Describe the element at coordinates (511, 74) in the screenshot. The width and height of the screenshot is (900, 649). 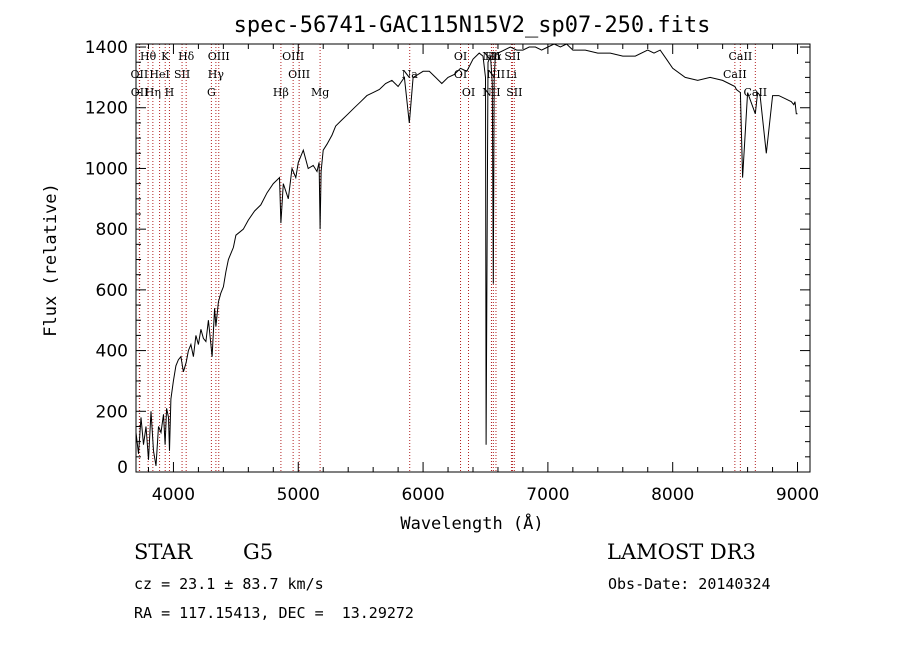
I see `line-label: Li` at that location.